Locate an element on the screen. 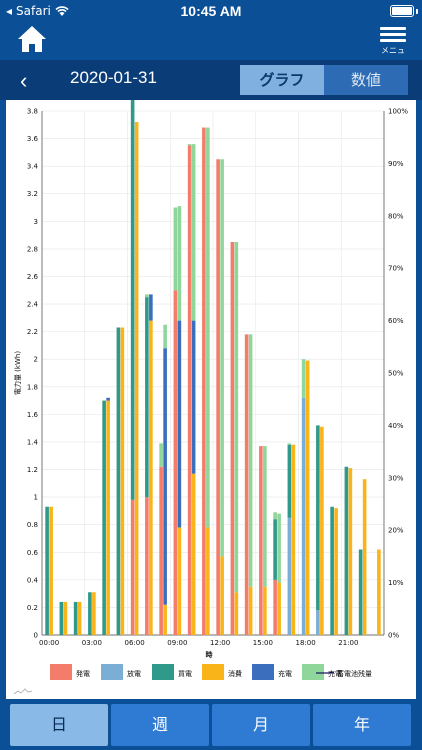 The width and height of the screenshot is (422, 750). y2-tick-label: 100% is located at coordinates (398, 112).